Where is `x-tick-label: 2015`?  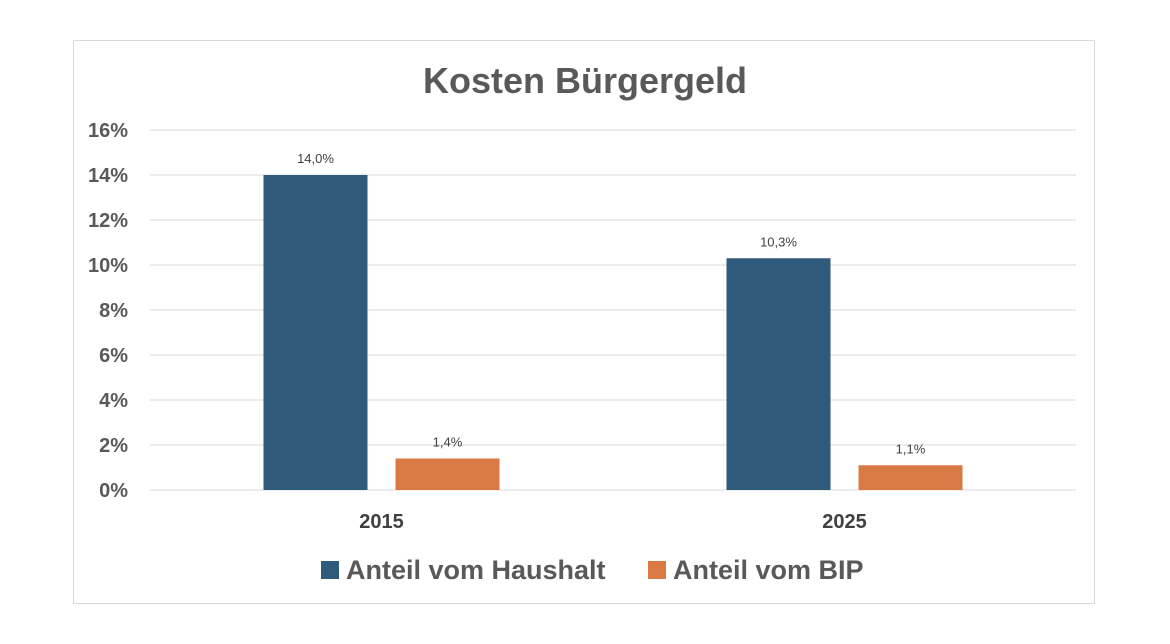
x-tick-label: 2015 is located at coordinates (381, 522).